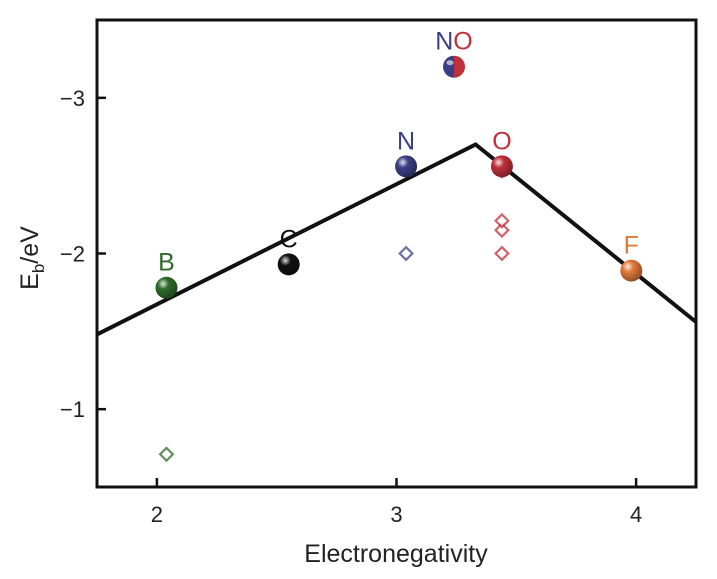 The height and width of the screenshot is (579, 717). What do you see at coordinates (72, 98) in the screenshot?
I see `y-tick-label: −3` at bounding box center [72, 98].